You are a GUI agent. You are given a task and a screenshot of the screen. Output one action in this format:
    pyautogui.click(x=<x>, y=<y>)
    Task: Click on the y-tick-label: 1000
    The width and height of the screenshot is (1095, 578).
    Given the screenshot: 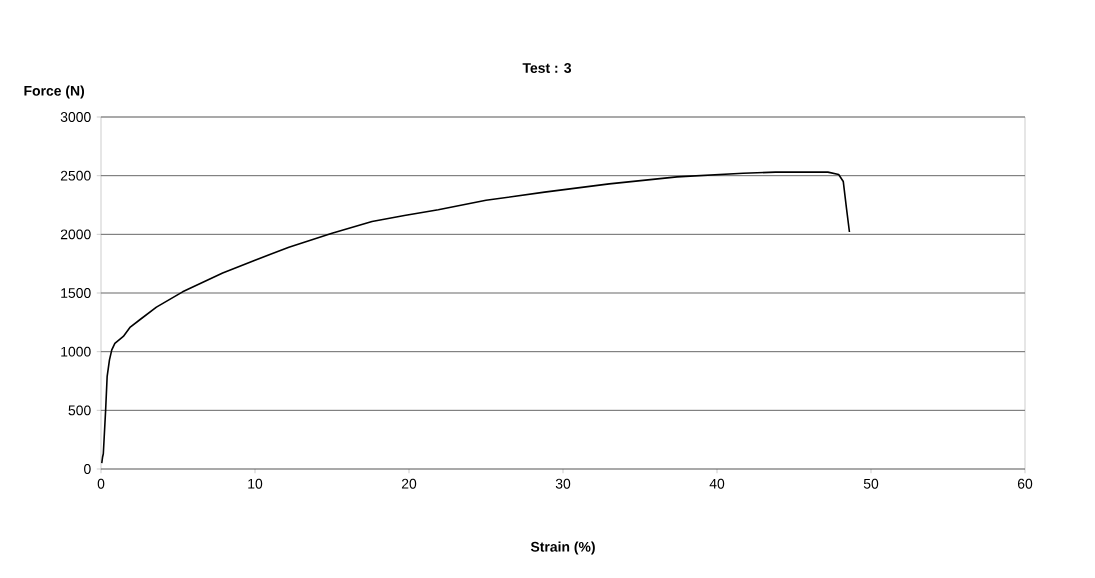 What is the action you would take?
    pyautogui.click(x=76, y=351)
    